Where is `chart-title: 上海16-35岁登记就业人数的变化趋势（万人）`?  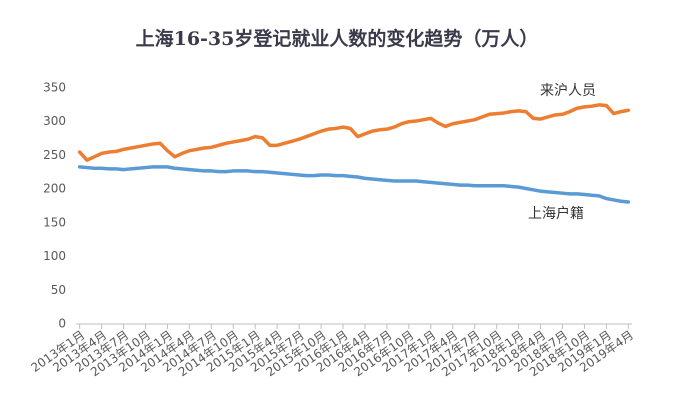
chart-title: 上海16-35岁登记就业人数的变化趋势（万人） is located at coordinates (337, 38).